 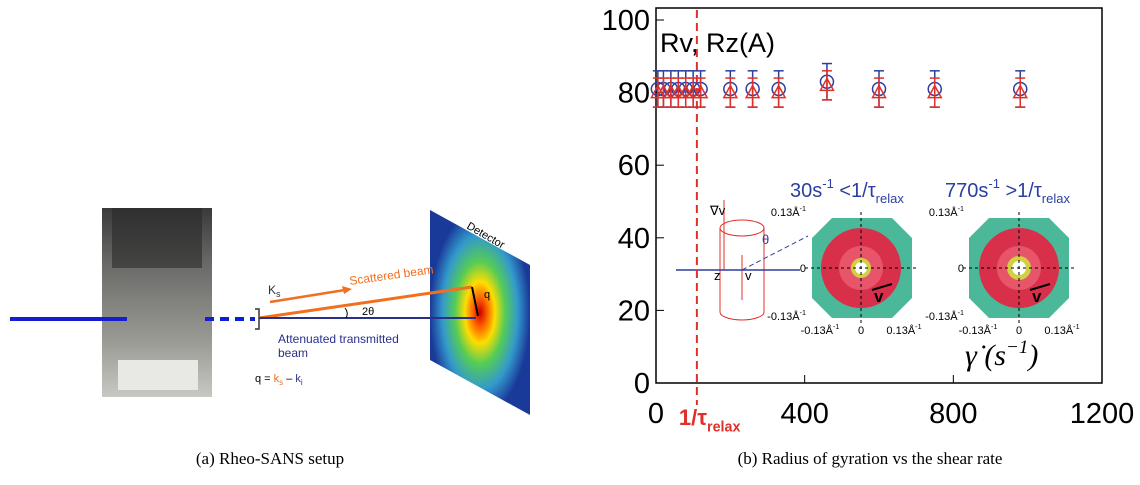 I want to click on x-axis-label: γ̇ (s−1), so click(x=1001, y=354).